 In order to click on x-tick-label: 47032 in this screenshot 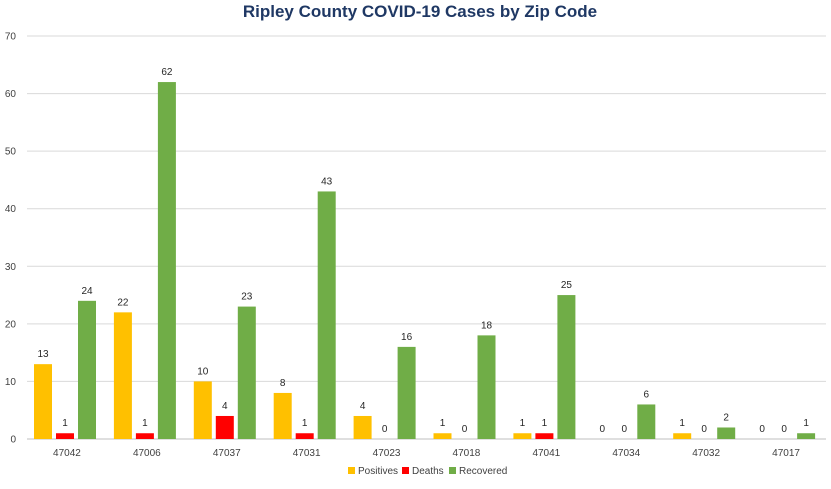, I will do `click(706, 453)`.